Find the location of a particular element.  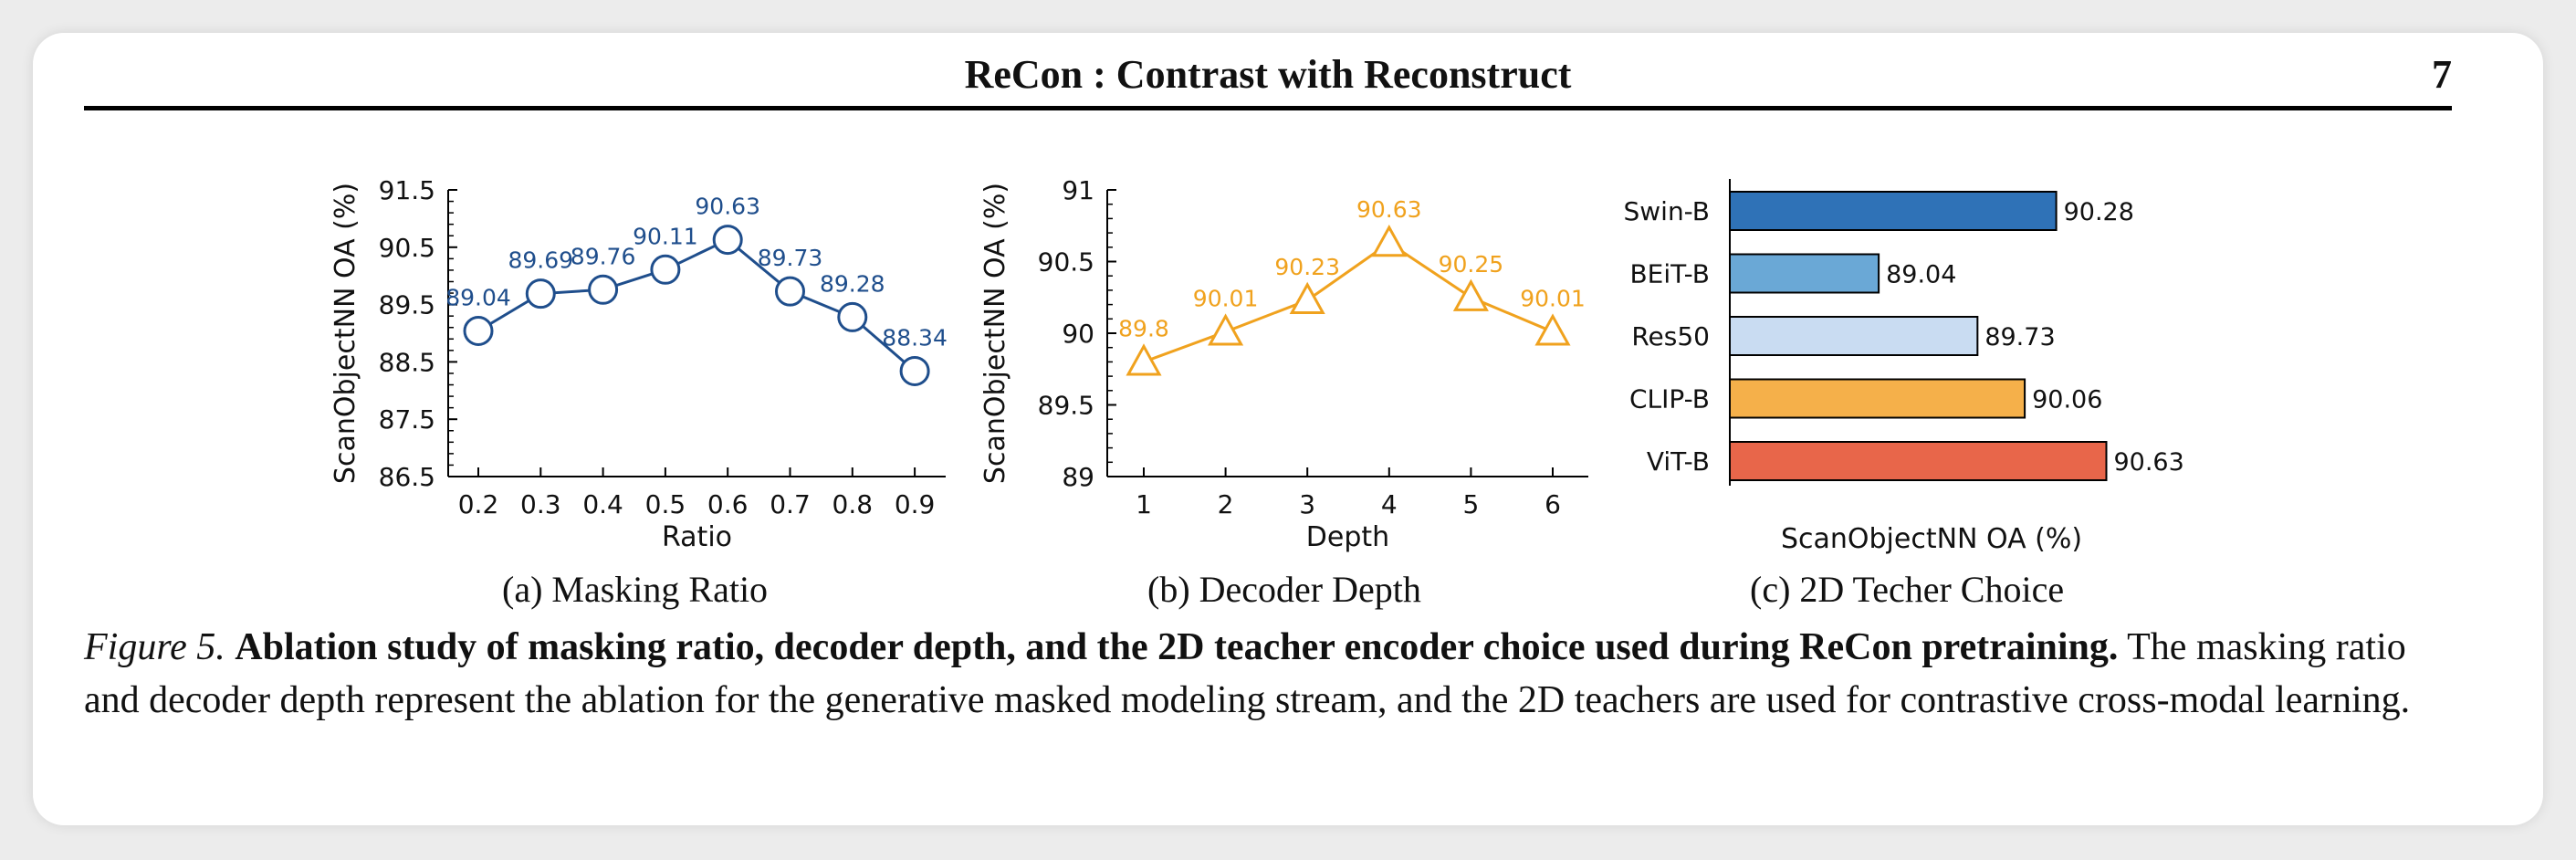

chart-b-data-label: 89.8 is located at coordinates (1143, 328).